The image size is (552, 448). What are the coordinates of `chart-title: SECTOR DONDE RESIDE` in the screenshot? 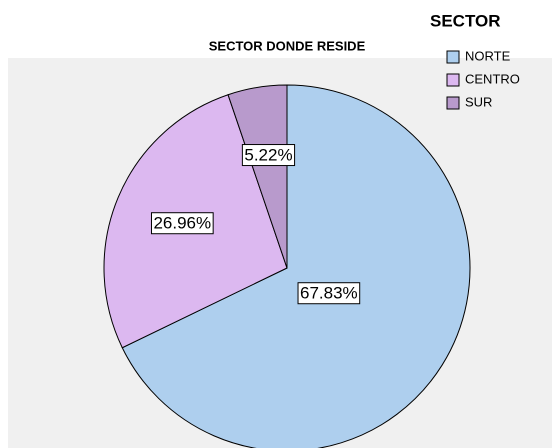 It's located at (287, 45).